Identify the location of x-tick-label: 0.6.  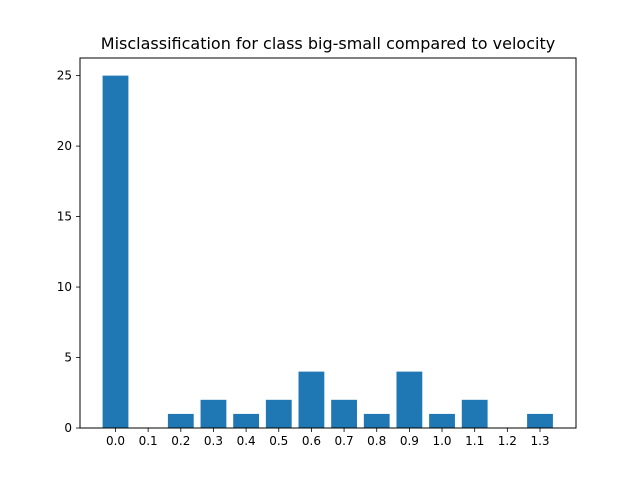
(311, 441).